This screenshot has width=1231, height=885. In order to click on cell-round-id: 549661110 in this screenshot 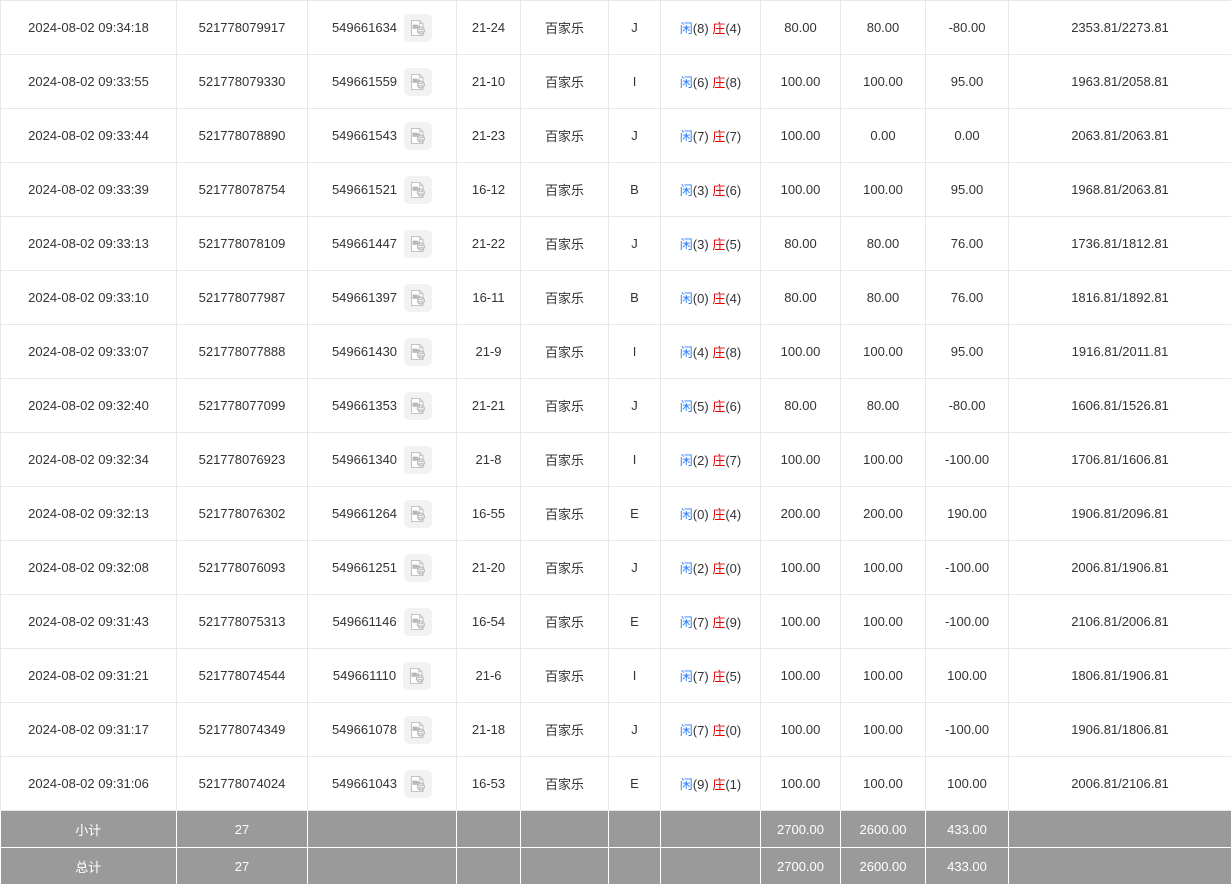, I will do `click(382, 676)`.